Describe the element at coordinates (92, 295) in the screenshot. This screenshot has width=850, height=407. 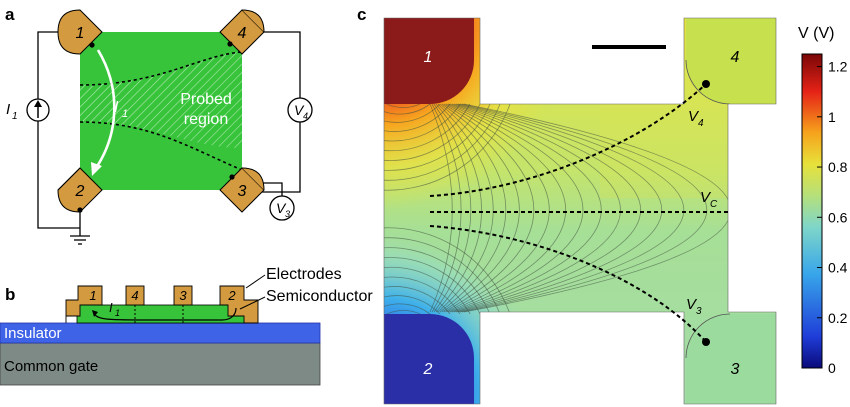
I see `electrode-b-label-1: 1` at that location.